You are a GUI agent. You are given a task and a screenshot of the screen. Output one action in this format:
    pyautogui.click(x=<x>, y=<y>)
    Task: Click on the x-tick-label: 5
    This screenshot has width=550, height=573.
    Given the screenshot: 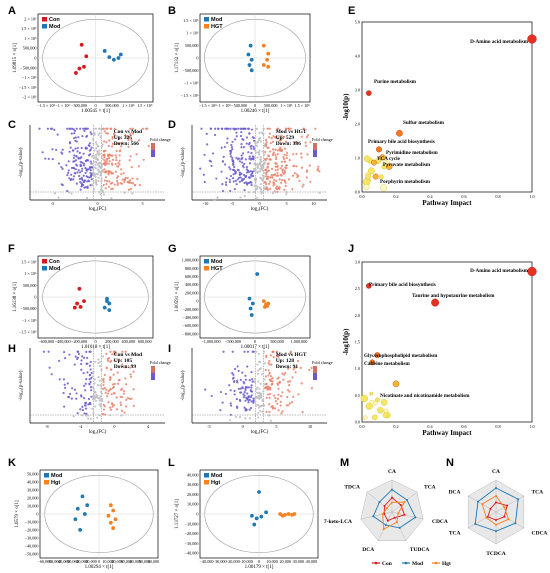 What is the action you would take?
    pyautogui.click(x=286, y=203)
    